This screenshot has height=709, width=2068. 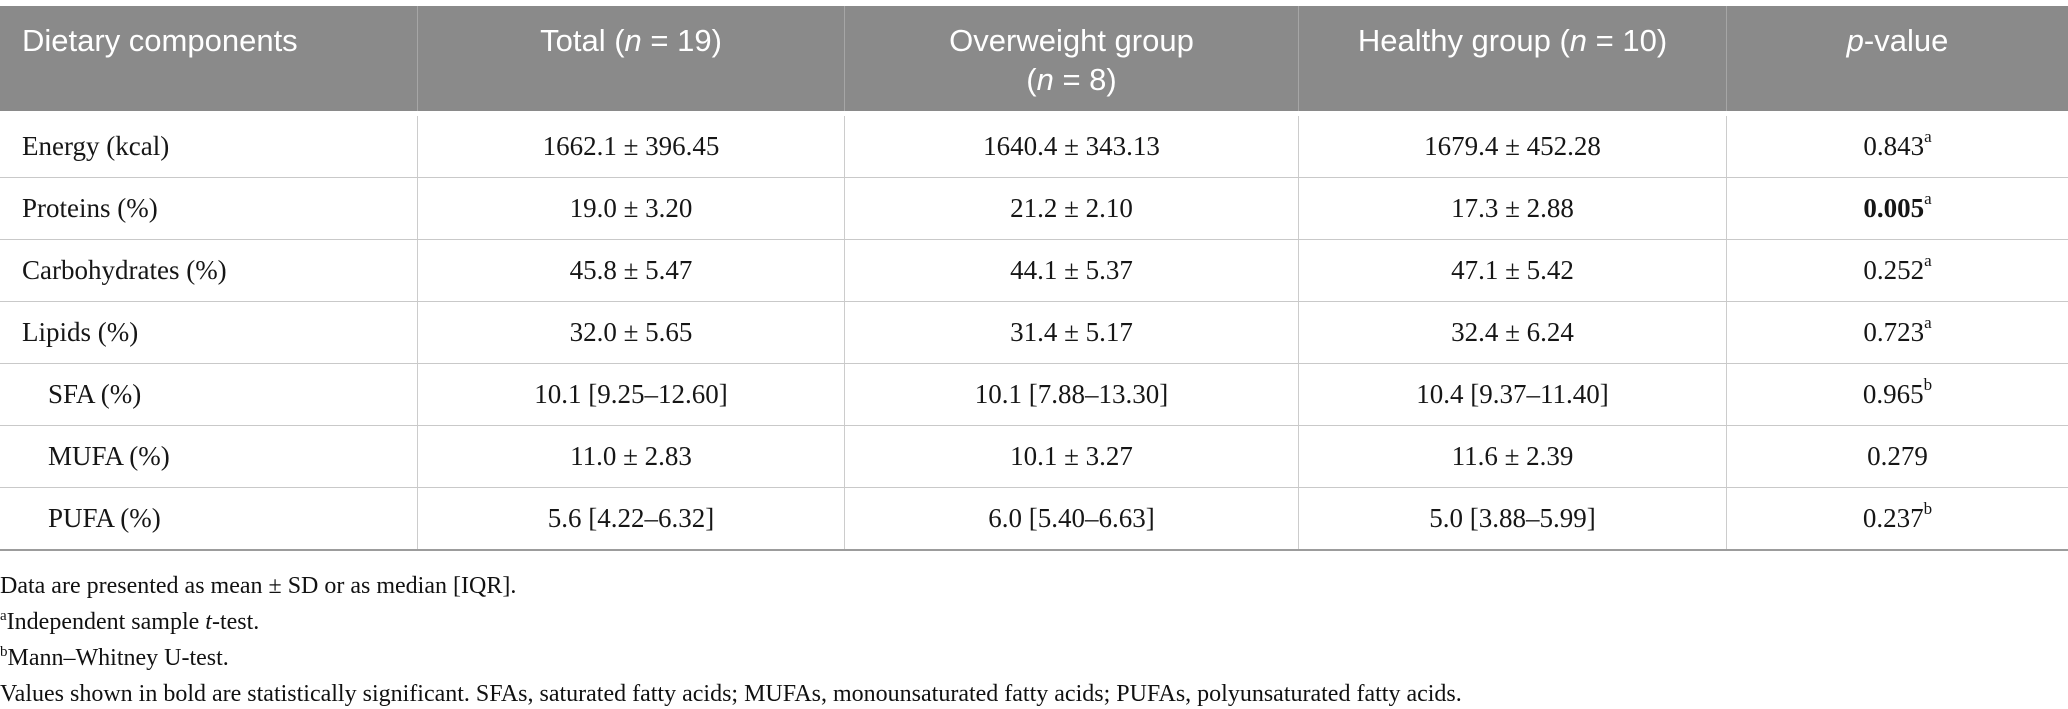 What do you see at coordinates (1512, 146) in the screenshot?
I see `cell-healthy: 1679.4 ± 452.28` at bounding box center [1512, 146].